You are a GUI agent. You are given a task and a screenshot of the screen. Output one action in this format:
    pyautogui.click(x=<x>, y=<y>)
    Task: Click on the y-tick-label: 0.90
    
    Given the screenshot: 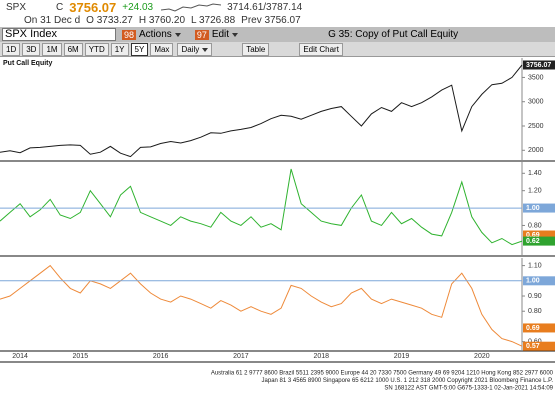 What is the action you would take?
    pyautogui.click(x=535, y=296)
    